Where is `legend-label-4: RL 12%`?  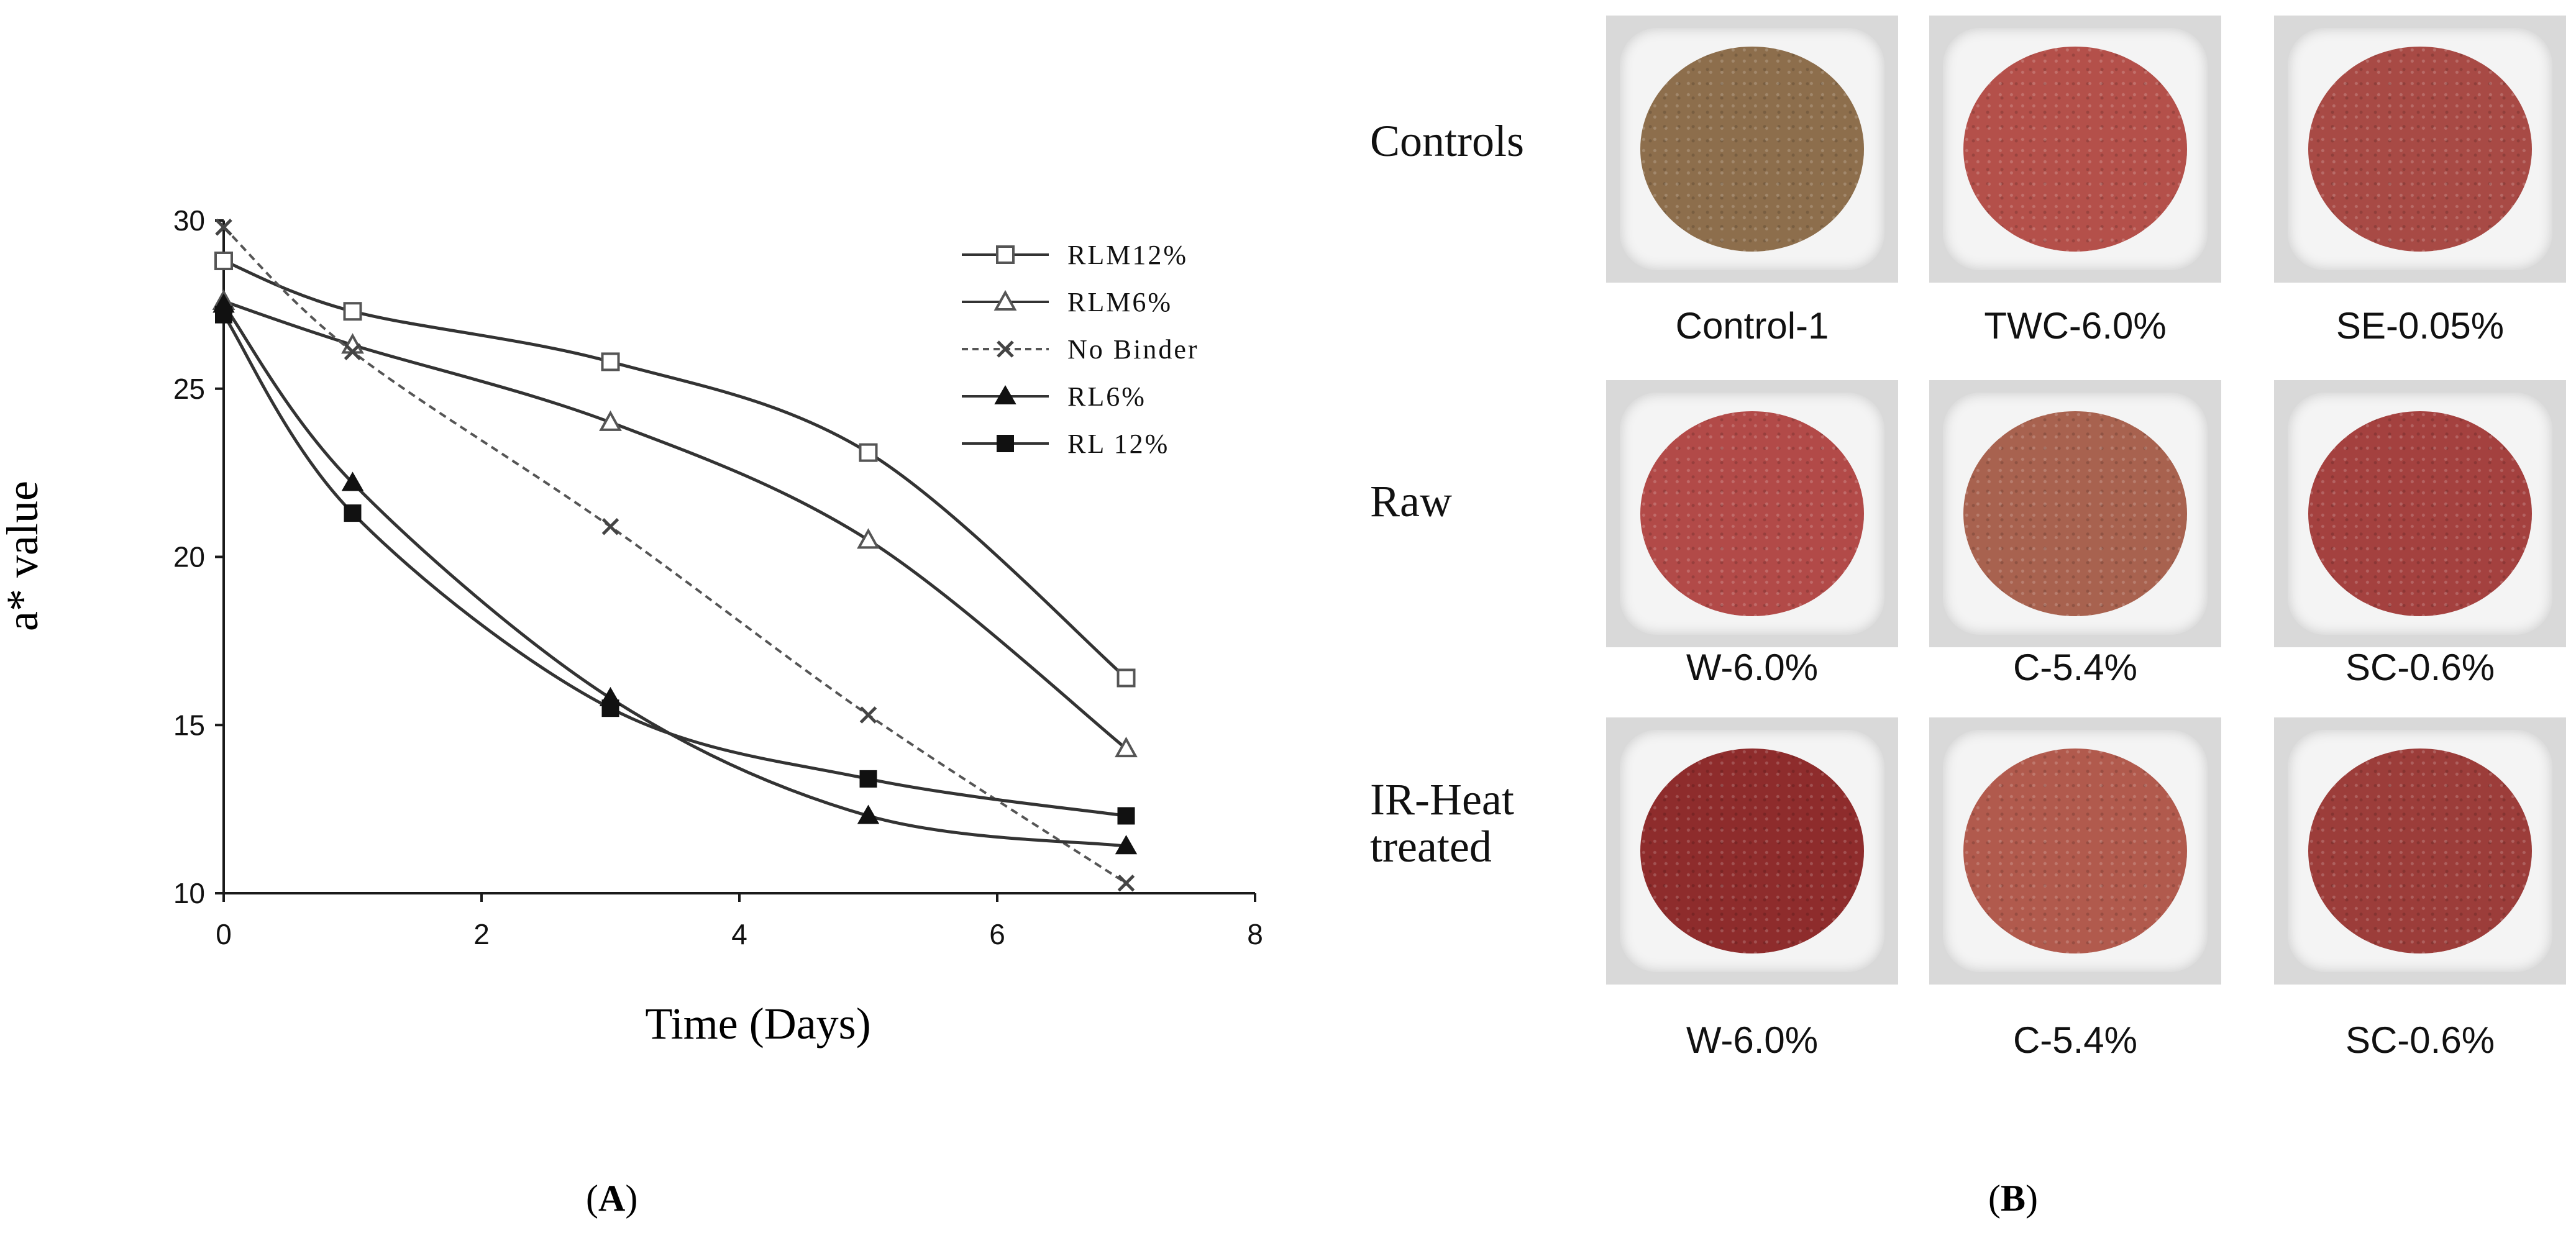 legend-label-4: RL 12% is located at coordinates (1118, 444).